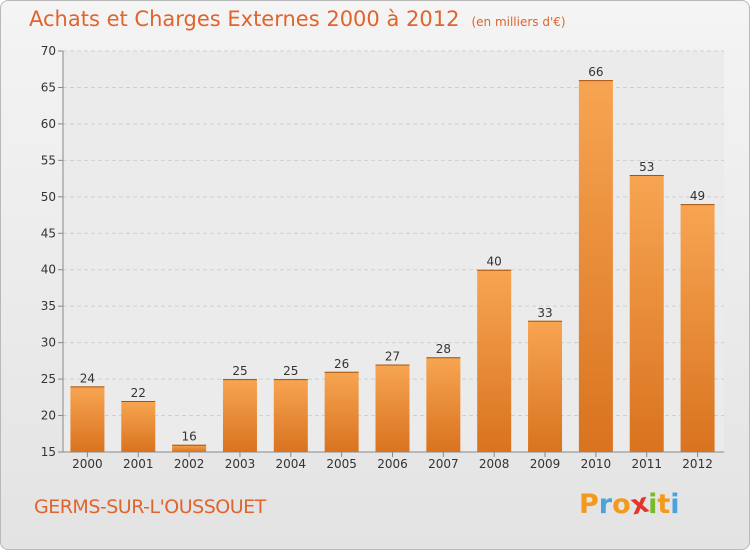  What do you see at coordinates (646, 167) in the screenshot?
I see `data-label: 53` at bounding box center [646, 167].